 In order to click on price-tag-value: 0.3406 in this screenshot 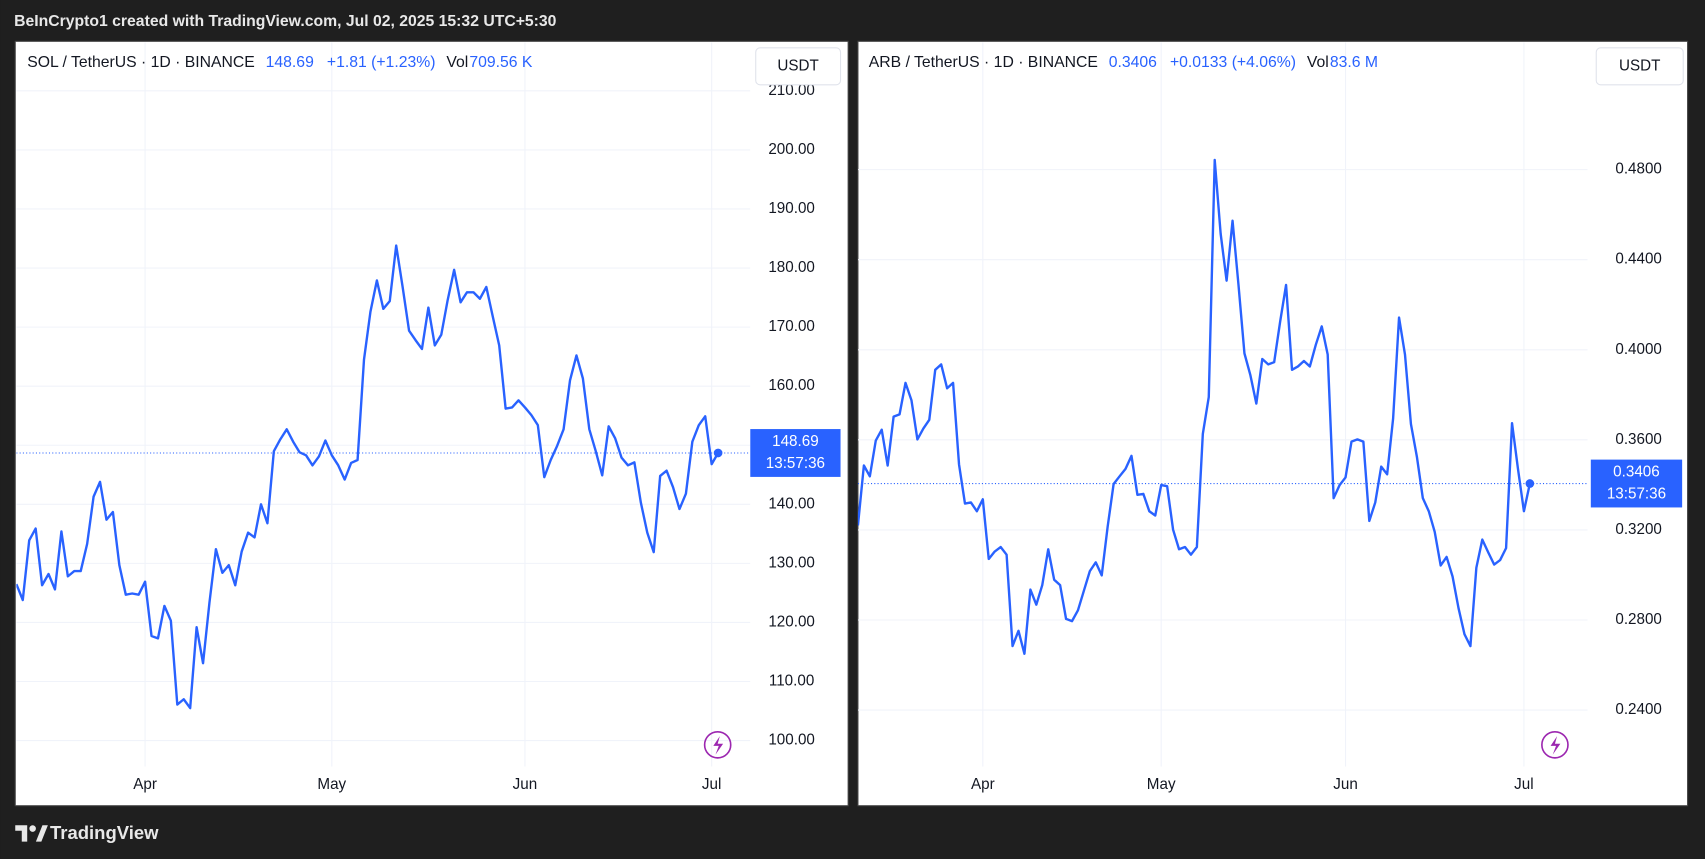, I will do `click(1636, 472)`.